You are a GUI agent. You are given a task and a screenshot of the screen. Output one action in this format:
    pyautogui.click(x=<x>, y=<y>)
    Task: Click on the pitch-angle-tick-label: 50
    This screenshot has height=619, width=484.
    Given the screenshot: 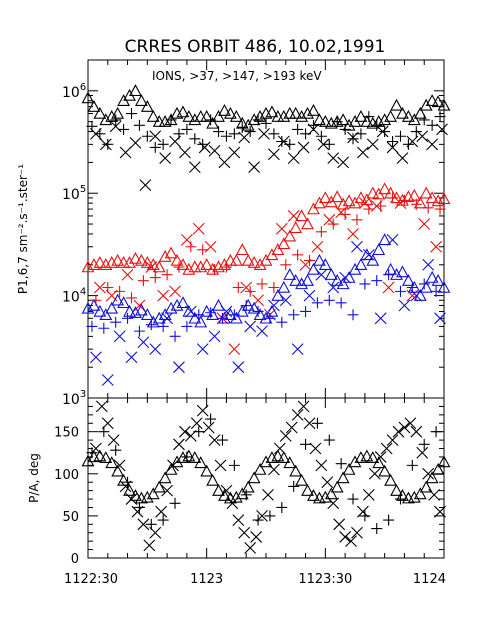 What is the action you would take?
    pyautogui.click(x=70, y=517)
    